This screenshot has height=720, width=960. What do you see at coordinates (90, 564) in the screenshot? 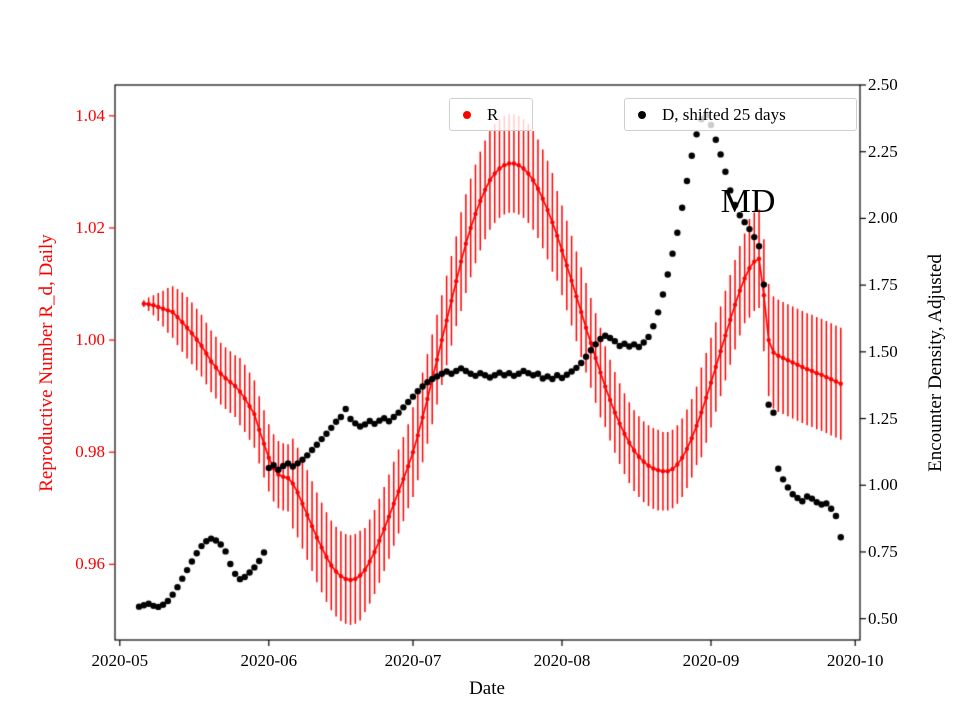
I see `y-left-tick-label: 0.96` at bounding box center [90, 564].